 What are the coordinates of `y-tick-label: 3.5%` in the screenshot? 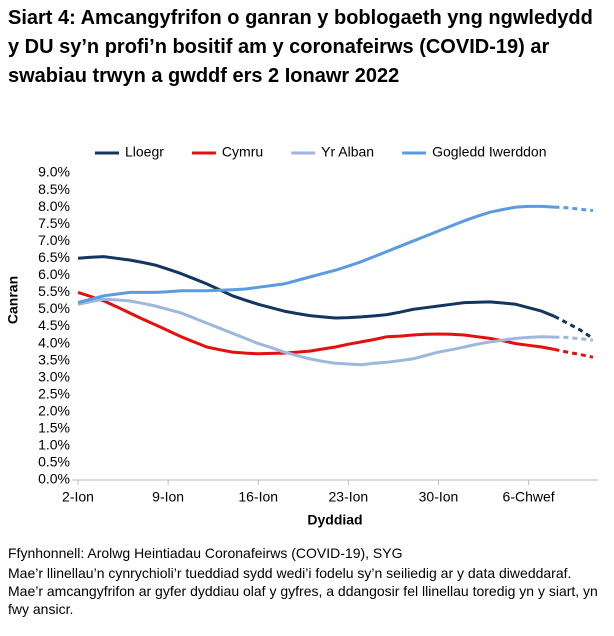 It's located at (54, 359).